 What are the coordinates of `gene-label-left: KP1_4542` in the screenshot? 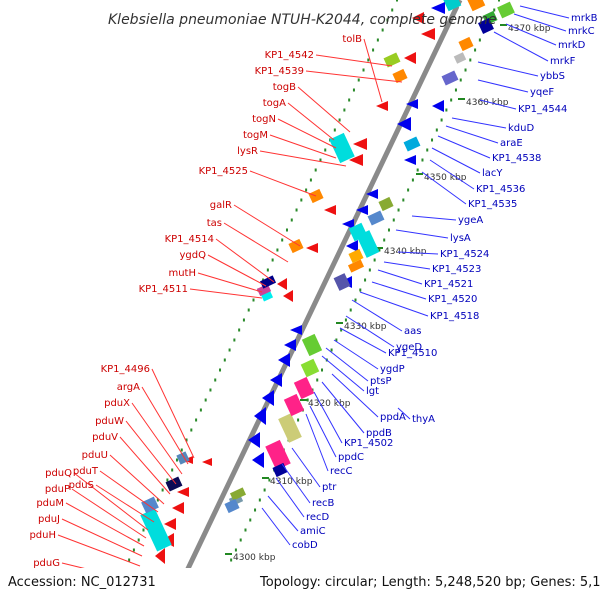 It's located at (289, 55).